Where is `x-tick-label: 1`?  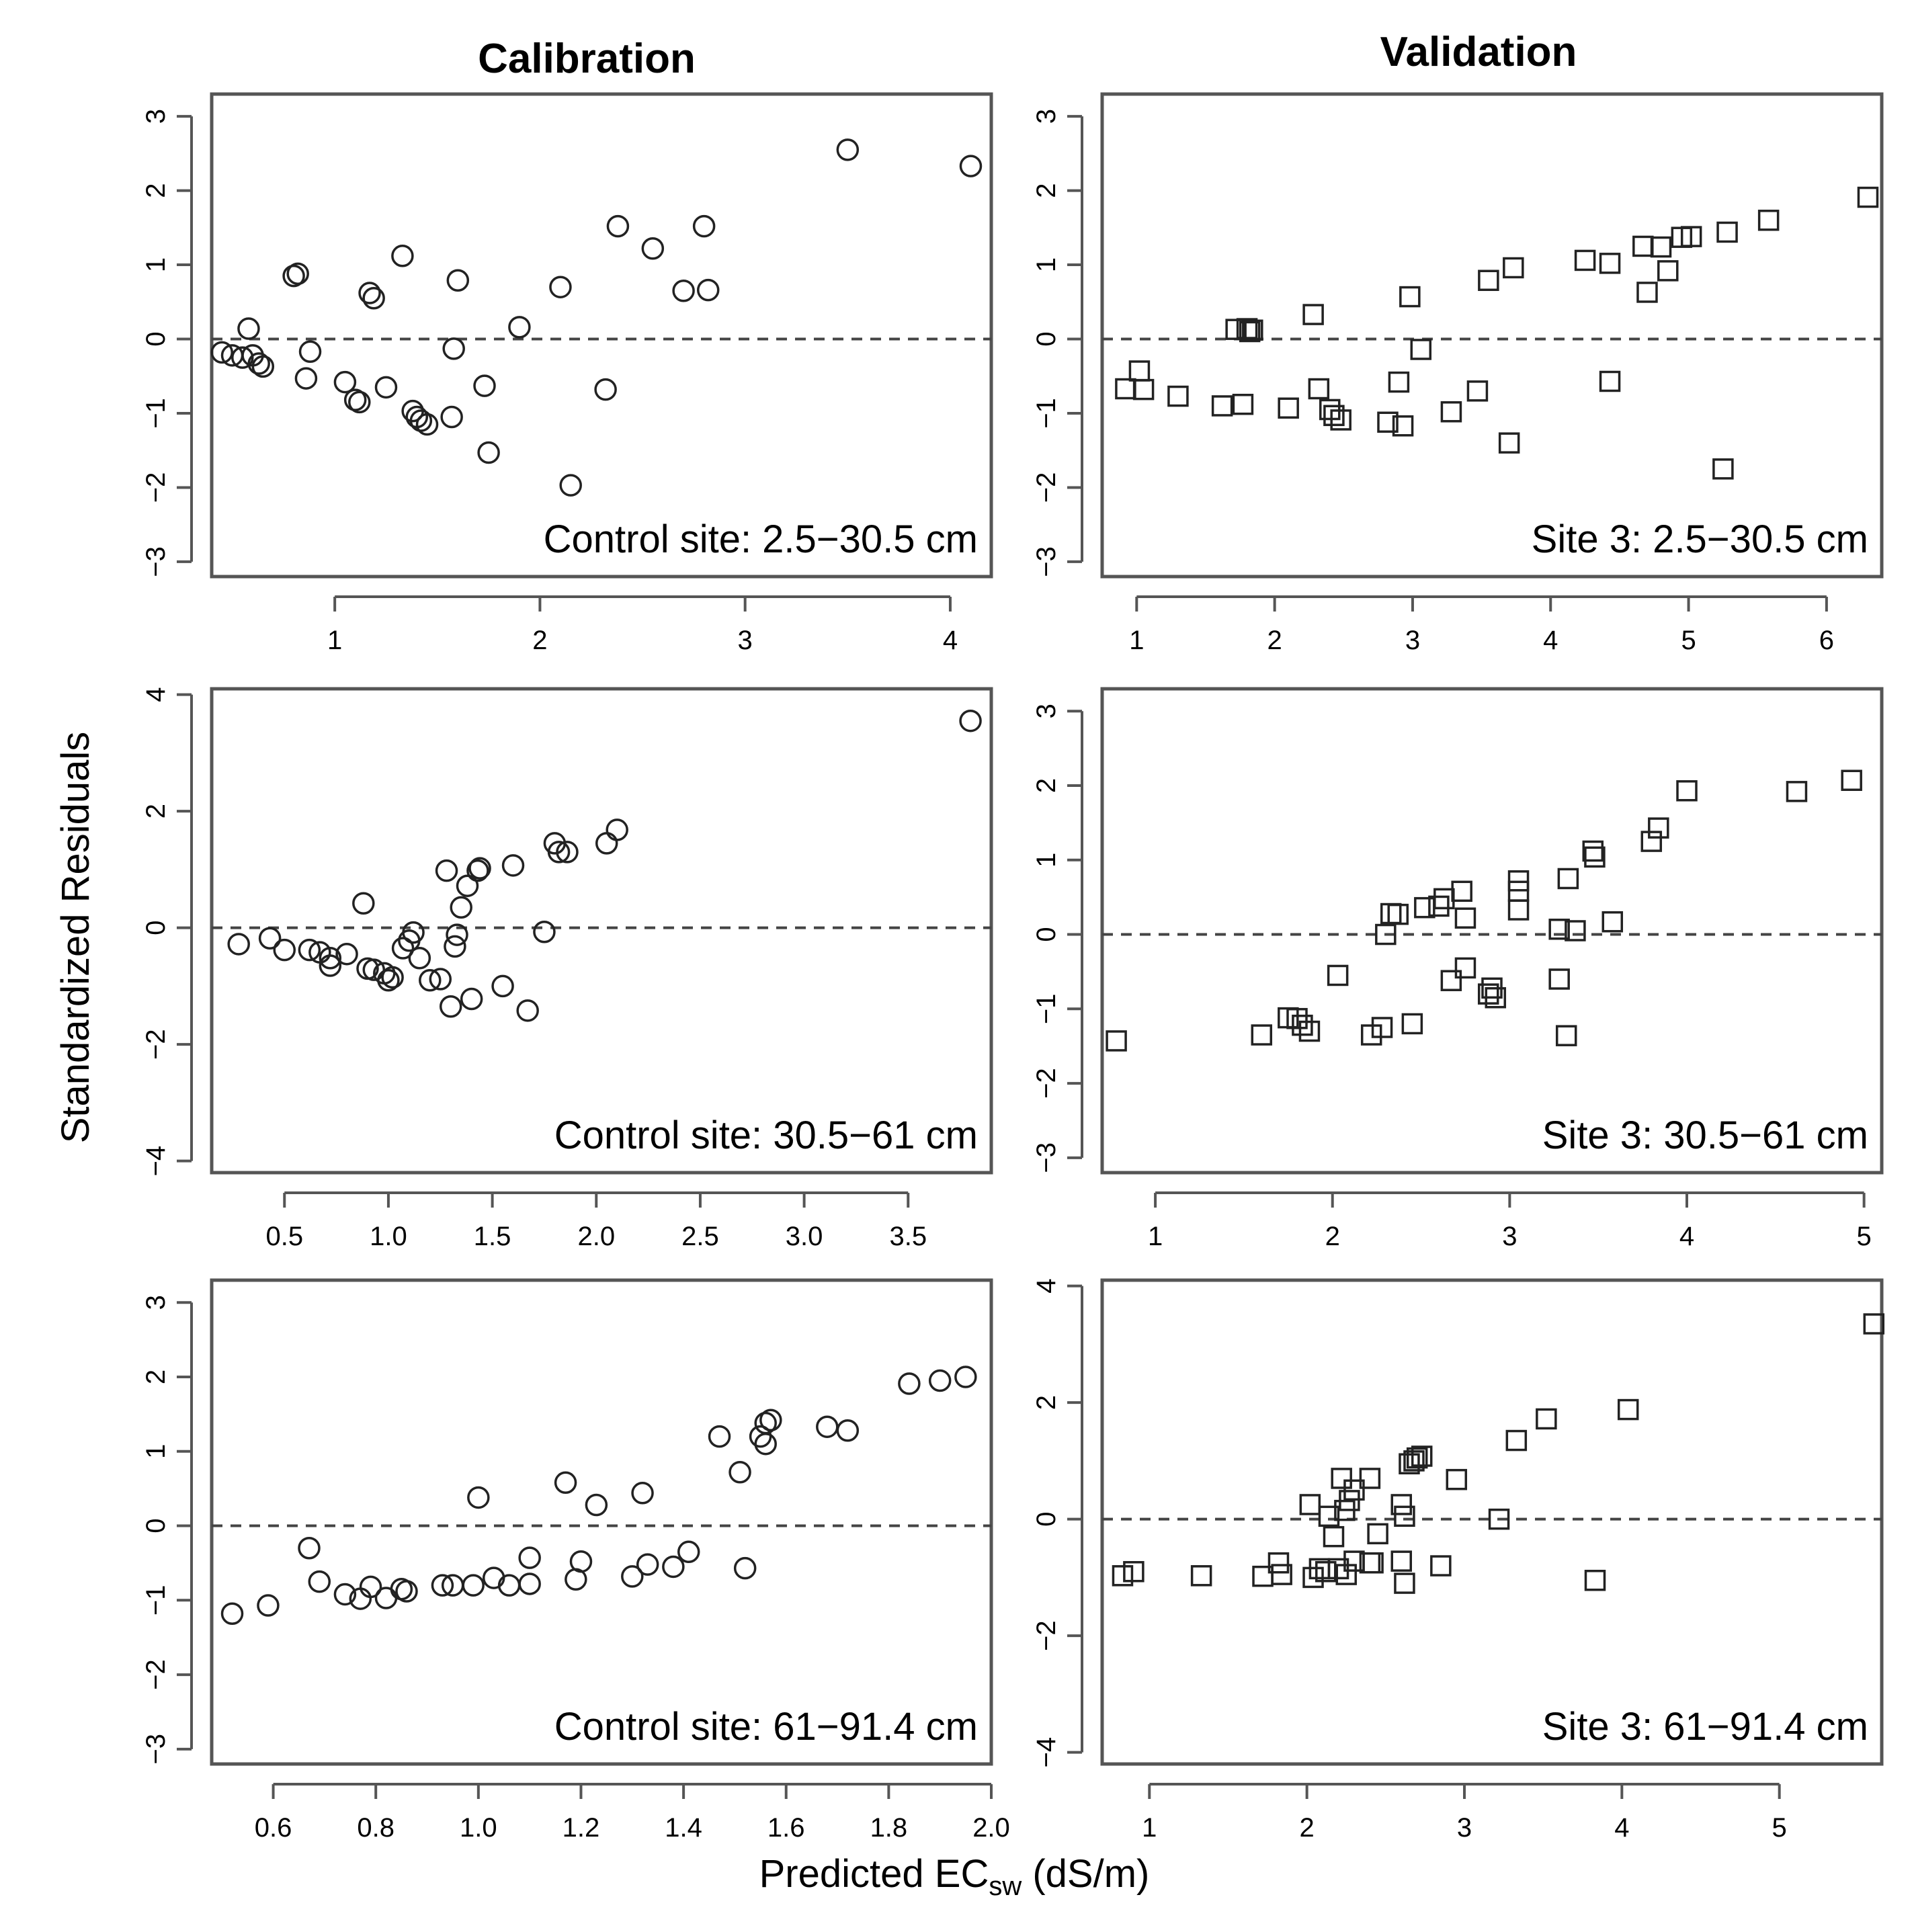 x-tick-label: 1 is located at coordinates (1136, 640).